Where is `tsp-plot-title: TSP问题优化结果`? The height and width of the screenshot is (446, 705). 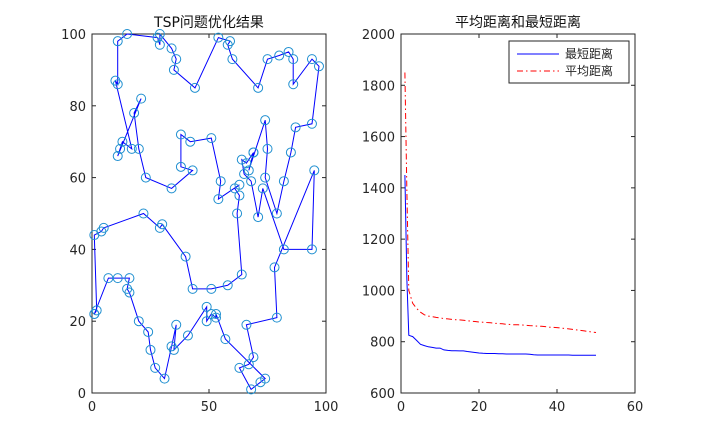
tsp-plot-title: TSP问题优化结果 is located at coordinates (208, 23).